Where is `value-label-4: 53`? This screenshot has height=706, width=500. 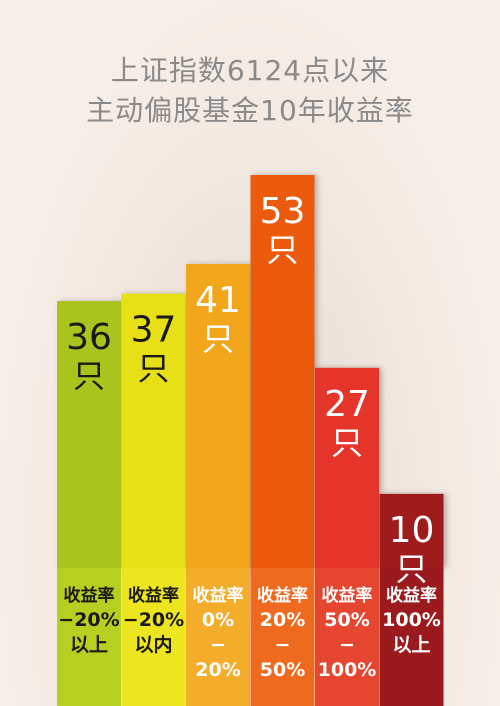
value-label-4: 53 is located at coordinates (283, 211).